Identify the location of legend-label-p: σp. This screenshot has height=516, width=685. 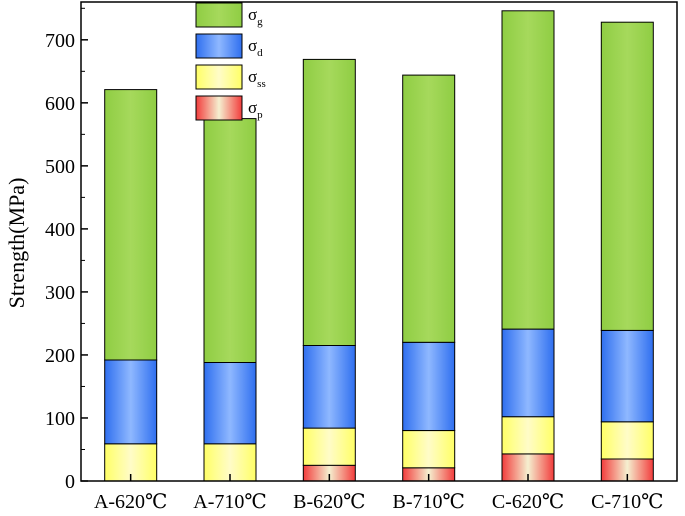
(255, 109).